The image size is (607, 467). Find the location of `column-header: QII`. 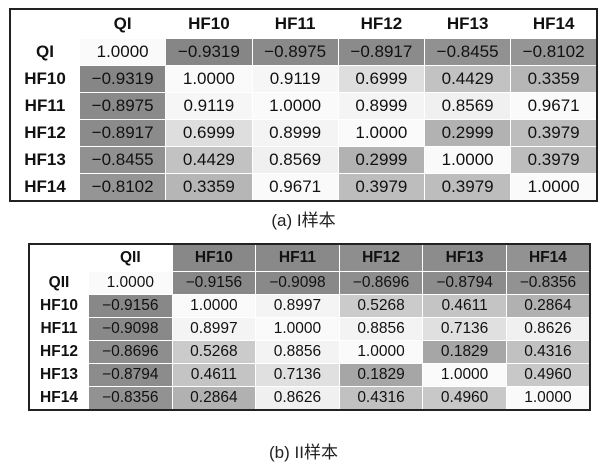

column-header: QII is located at coordinates (130, 257).